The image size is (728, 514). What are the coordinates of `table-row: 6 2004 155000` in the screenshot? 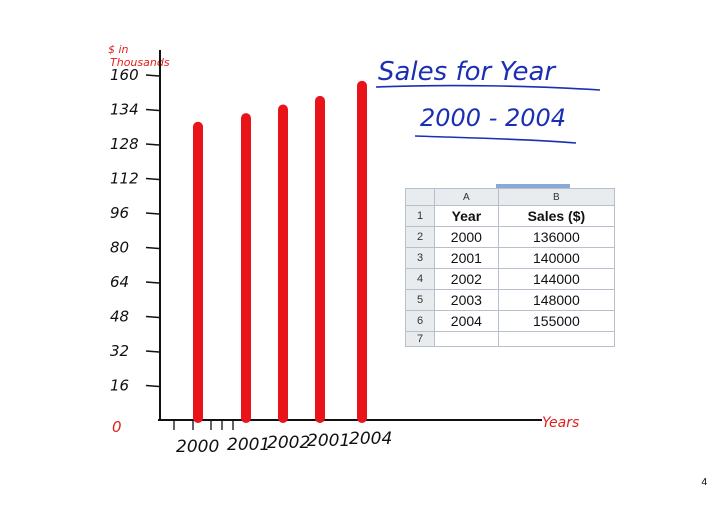 It's located at (510, 321).